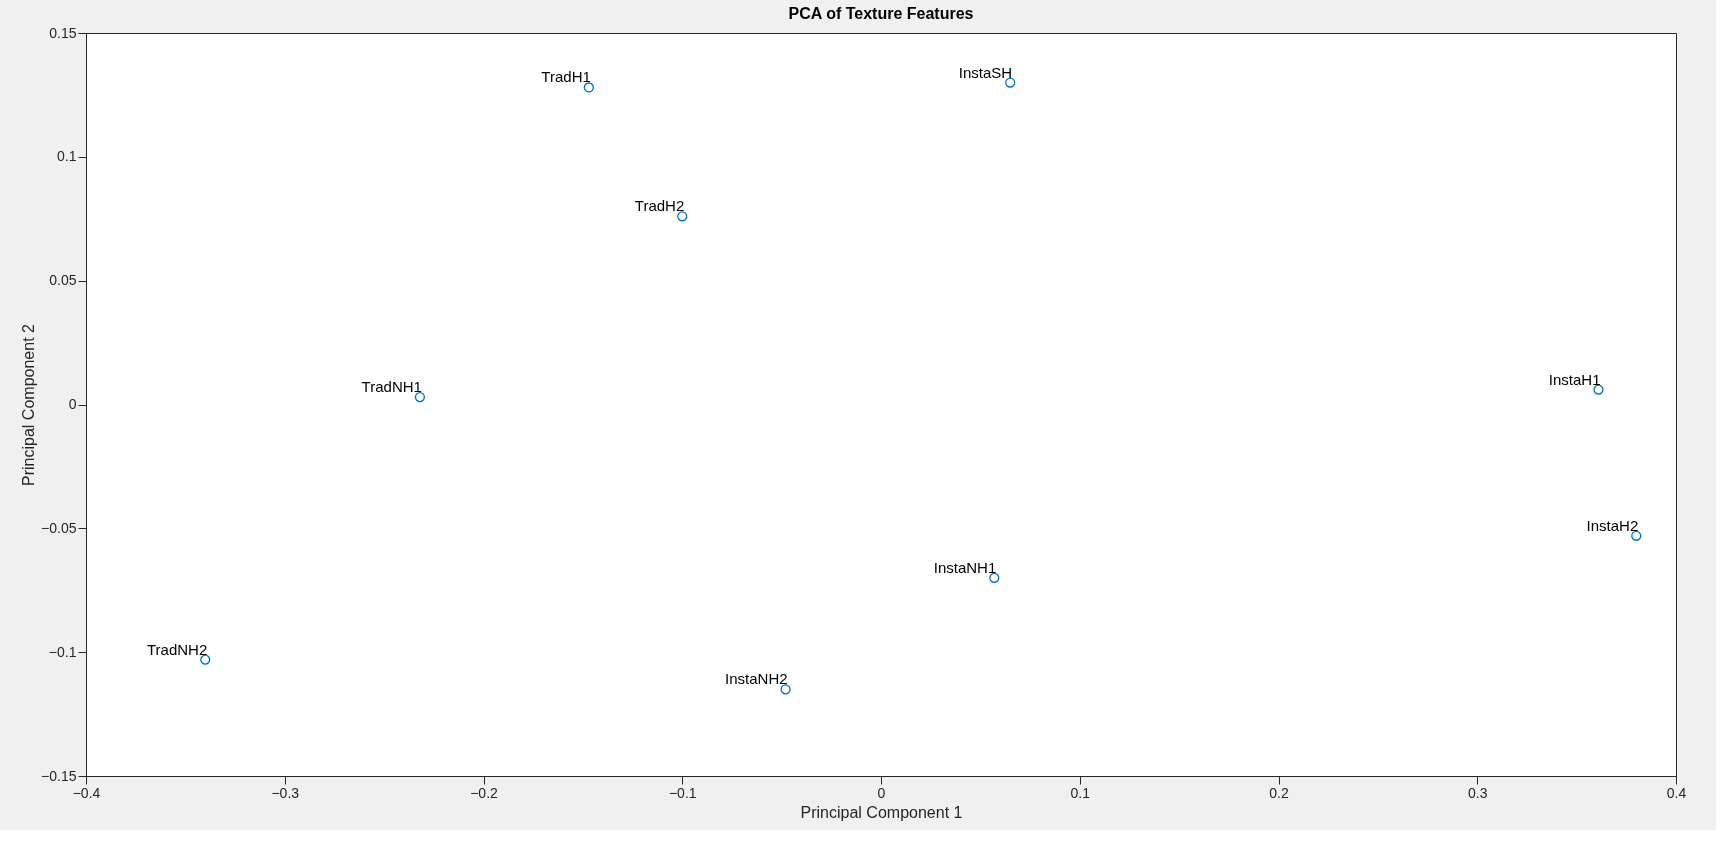  I want to click on annotation: InstaNH2, so click(756, 679).